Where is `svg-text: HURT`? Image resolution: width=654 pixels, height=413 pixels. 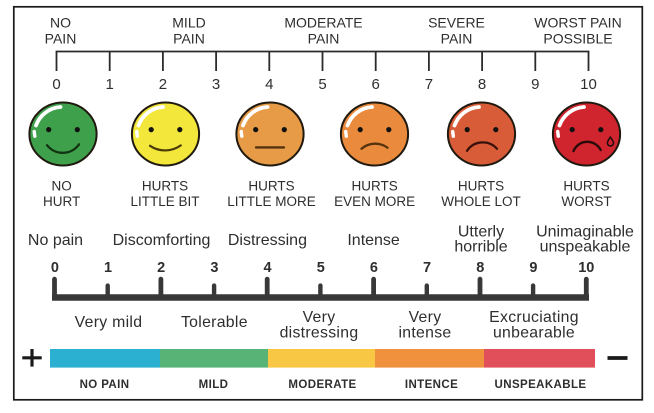 svg-text: HURT is located at coordinates (61, 201).